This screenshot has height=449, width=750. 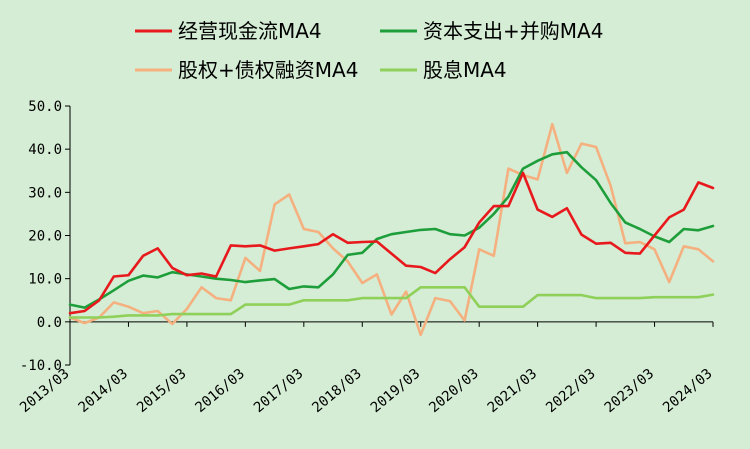 I want to click on x-tick-label: 2017/03, so click(x=278, y=391).